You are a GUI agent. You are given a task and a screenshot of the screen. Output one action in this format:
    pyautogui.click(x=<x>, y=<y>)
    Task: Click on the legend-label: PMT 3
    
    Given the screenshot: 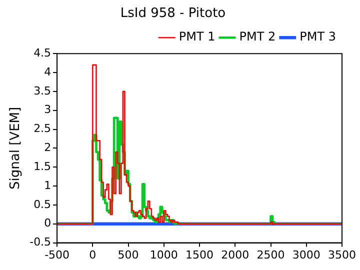 What is the action you would take?
    pyautogui.click(x=318, y=37)
    